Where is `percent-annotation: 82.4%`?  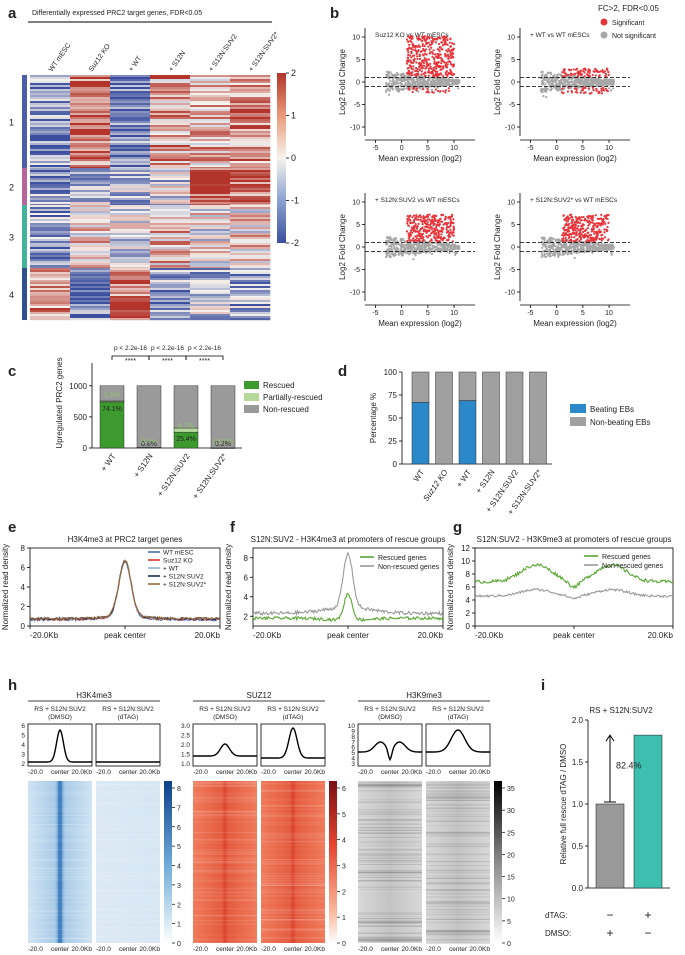 percent-annotation: 82.4% is located at coordinates (629, 766).